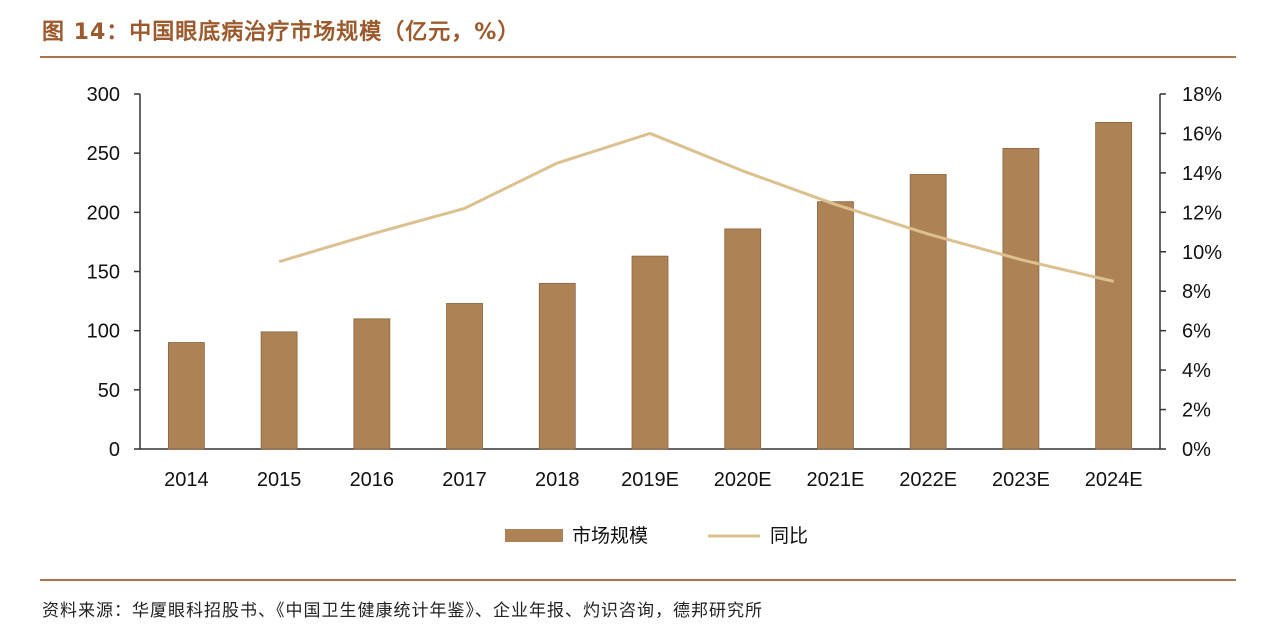  I want to click on right-tick-label: 6%, so click(1196, 332).